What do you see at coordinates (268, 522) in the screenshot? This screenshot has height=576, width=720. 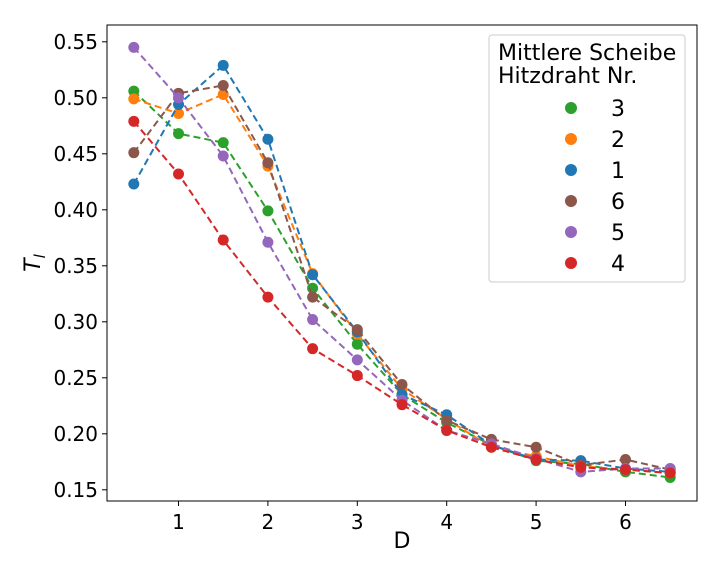 I see `x-tick-label: 2` at bounding box center [268, 522].